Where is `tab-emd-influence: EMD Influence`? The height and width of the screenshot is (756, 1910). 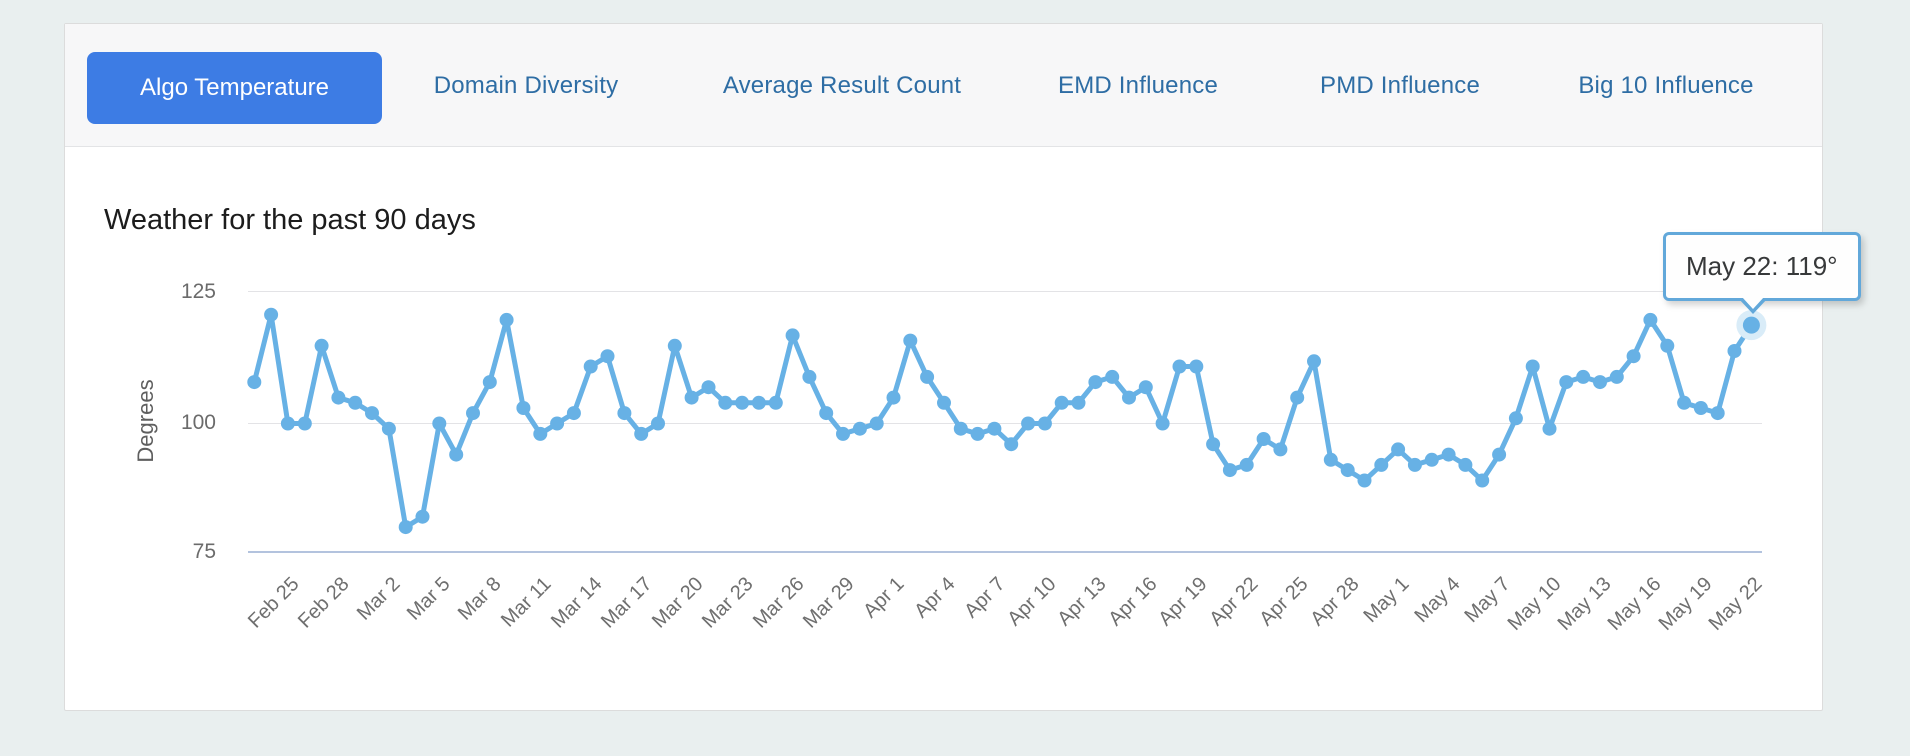
tab-emd-influence: EMD Influence is located at coordinates (1138, 85).